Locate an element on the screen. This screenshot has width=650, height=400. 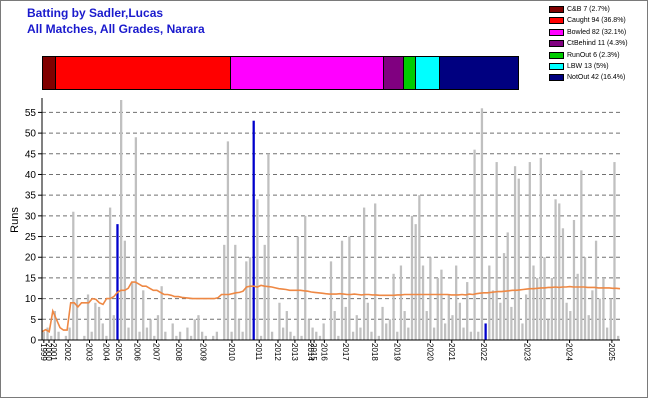
year-label: 2010 is located at coordinates (231, 352).